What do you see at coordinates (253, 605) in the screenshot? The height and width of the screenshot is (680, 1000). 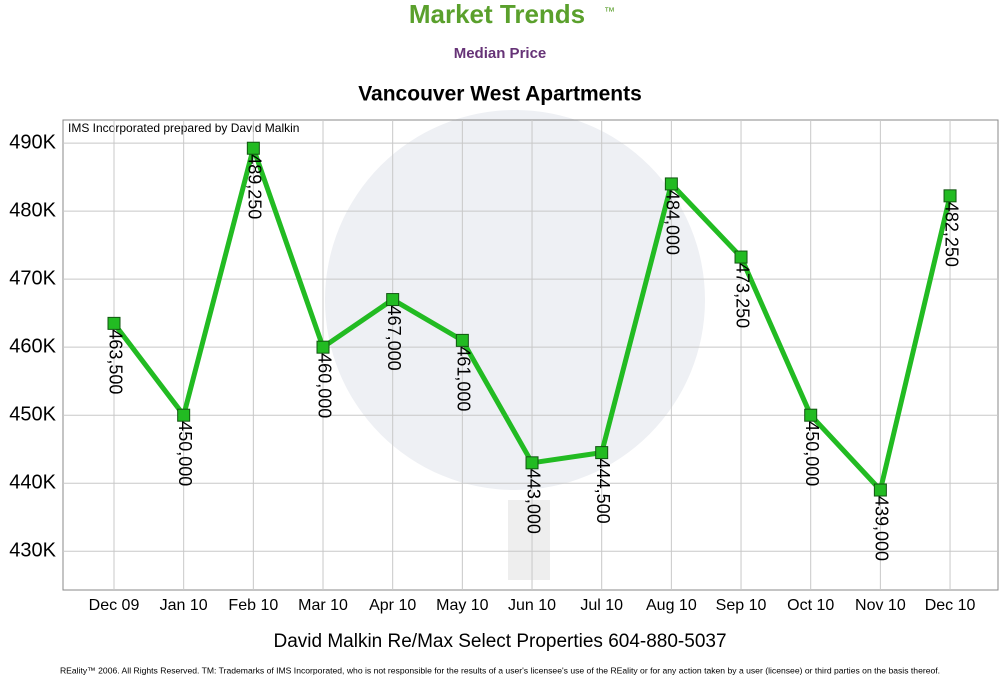 I see `x-tick-label: Feb 10` at bounding box center [253, 605].